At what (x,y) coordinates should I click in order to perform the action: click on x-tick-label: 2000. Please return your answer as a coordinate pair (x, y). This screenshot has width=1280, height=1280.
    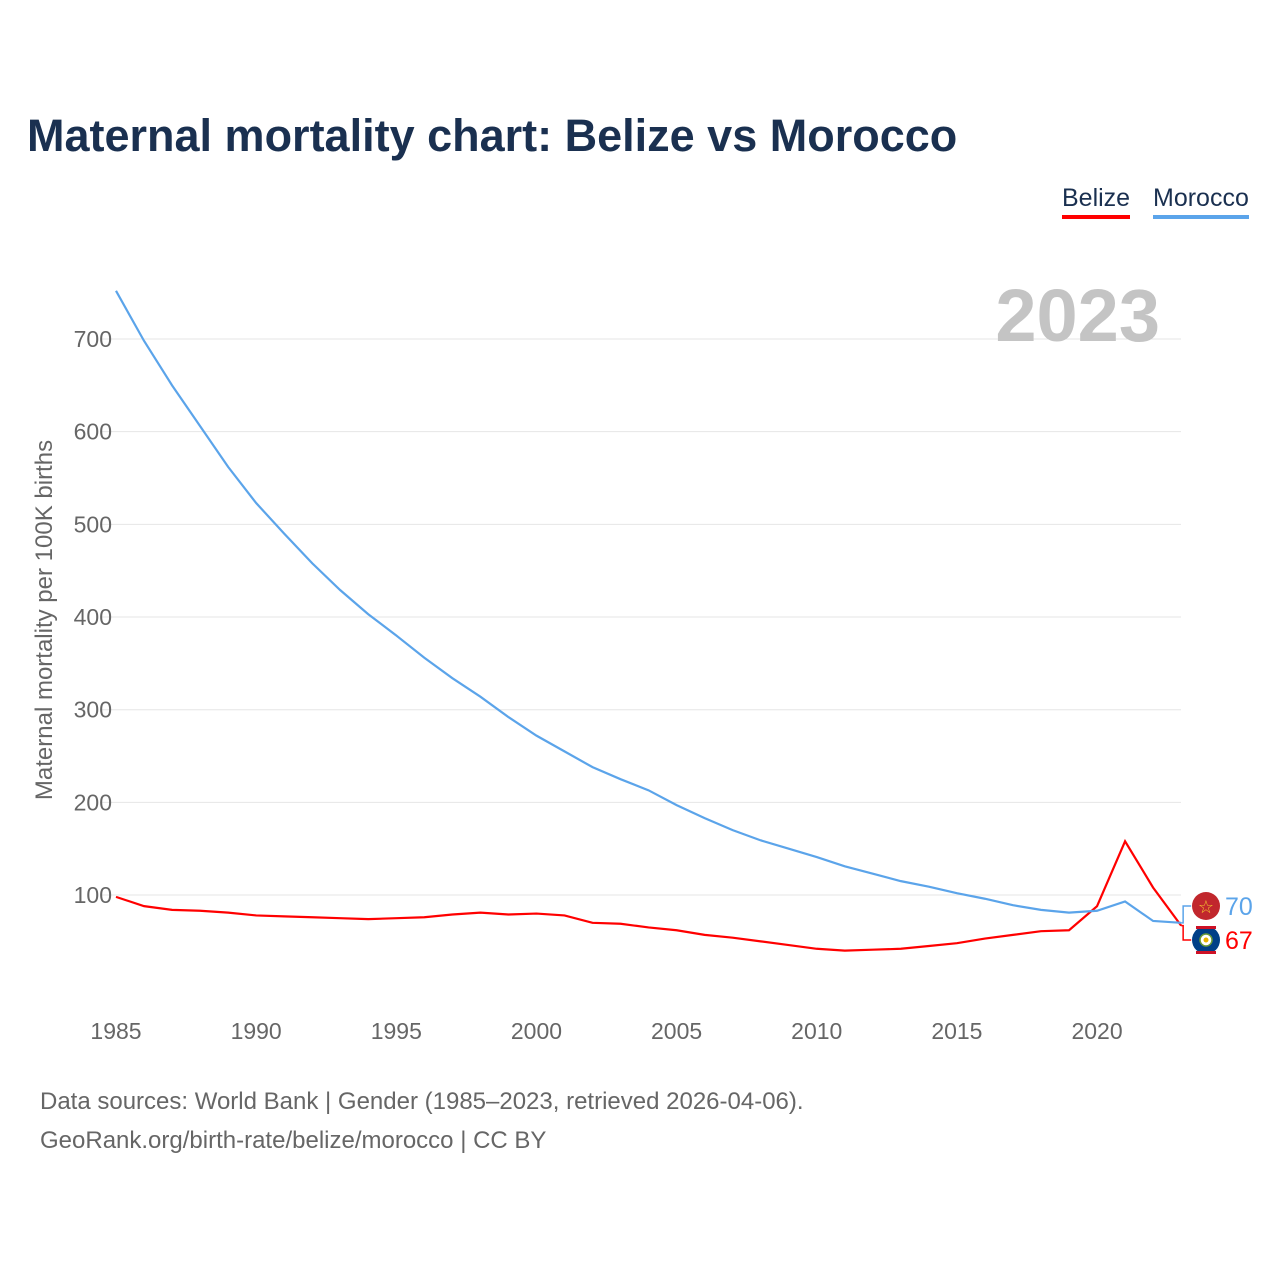
    Looking at the image, I should click on (536, 1031).